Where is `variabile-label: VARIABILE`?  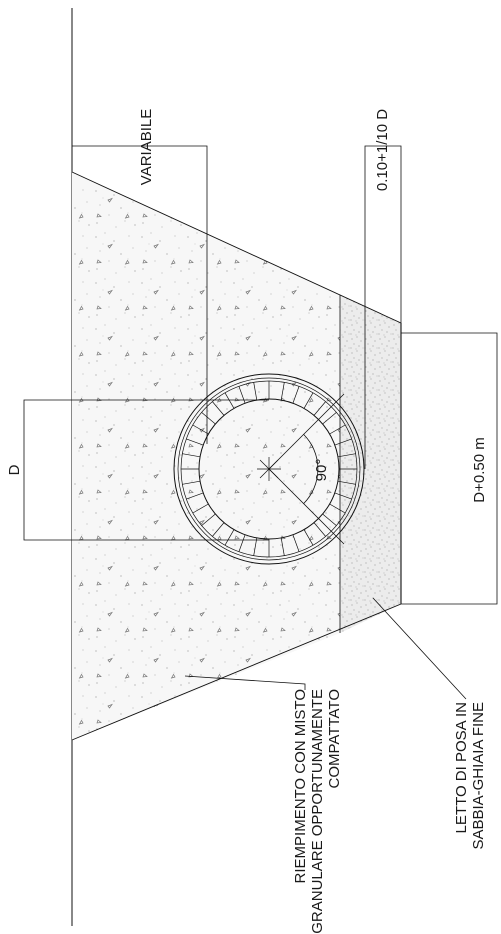 variabile-label: VARIABILE is located at coordinates (146, 147).